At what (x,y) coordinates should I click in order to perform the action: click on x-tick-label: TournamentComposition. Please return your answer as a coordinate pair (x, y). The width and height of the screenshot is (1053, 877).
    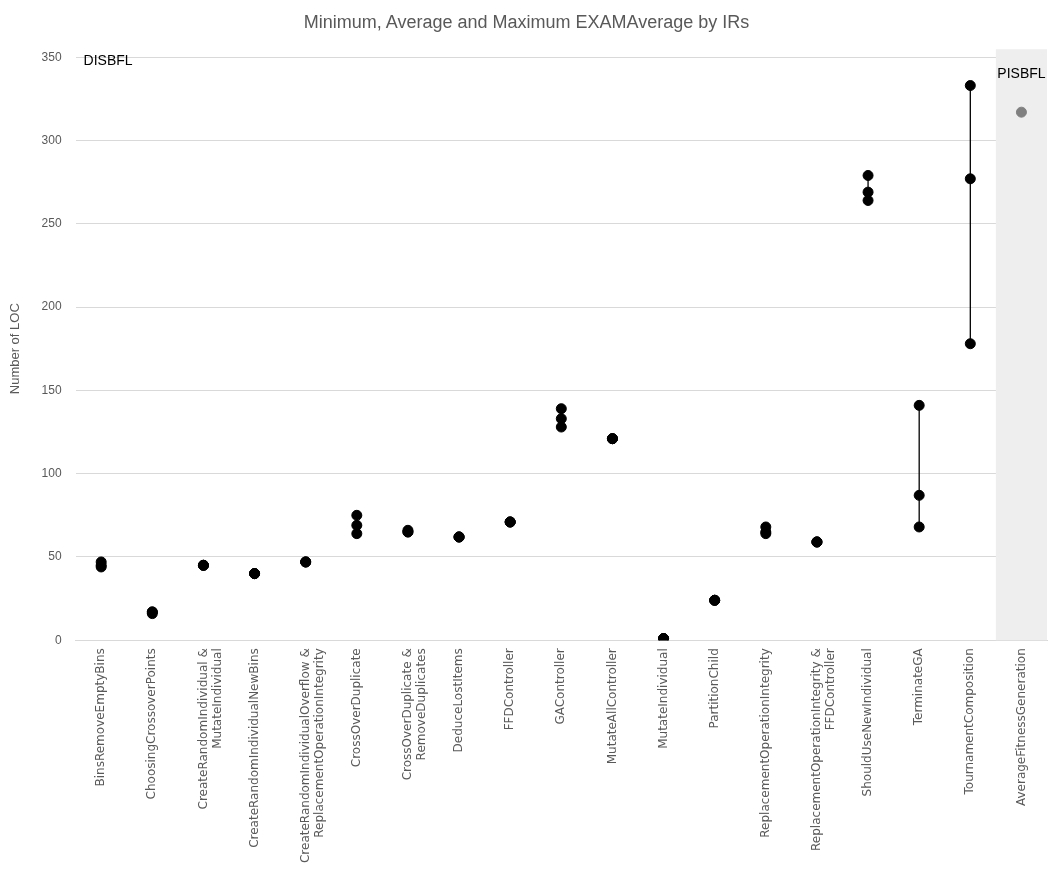
    Looking at the image, I should click on (969, 722).